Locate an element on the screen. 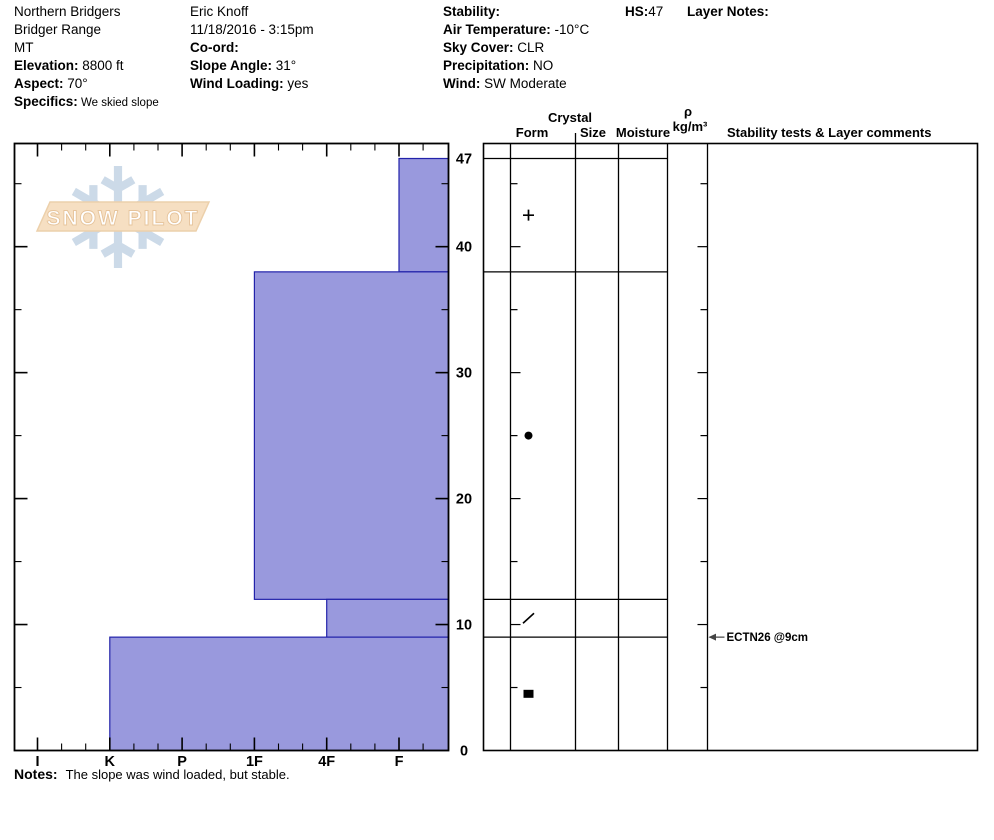 The image size is (994, 840). field-label: Sky Cover: is located at coordinates (478, 47).